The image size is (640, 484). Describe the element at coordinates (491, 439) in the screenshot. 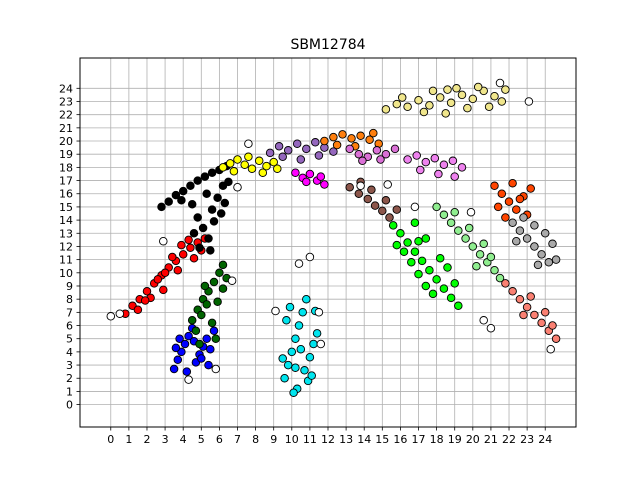

I see `x-tick-label: 21` at that location.